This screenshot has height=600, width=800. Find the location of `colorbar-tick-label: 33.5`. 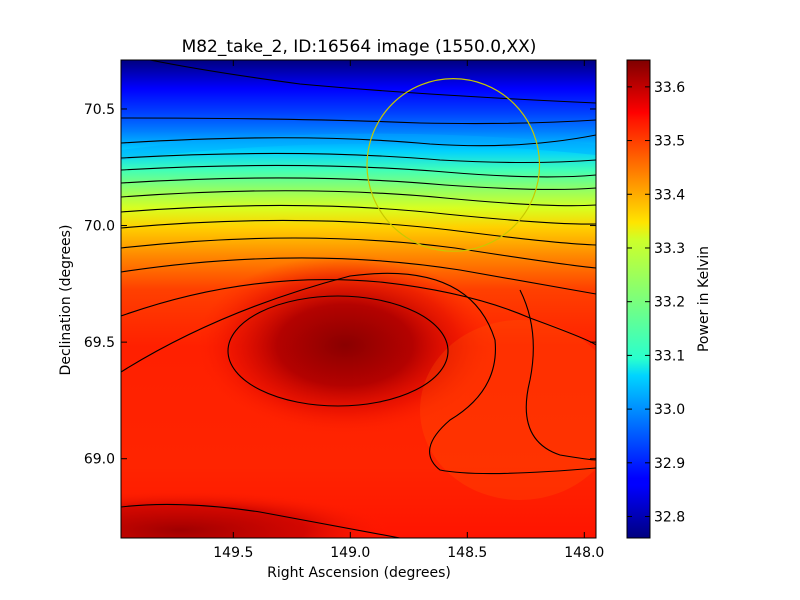

colorbar-tick-label: 33.5 is located at coordinates (669, 142).